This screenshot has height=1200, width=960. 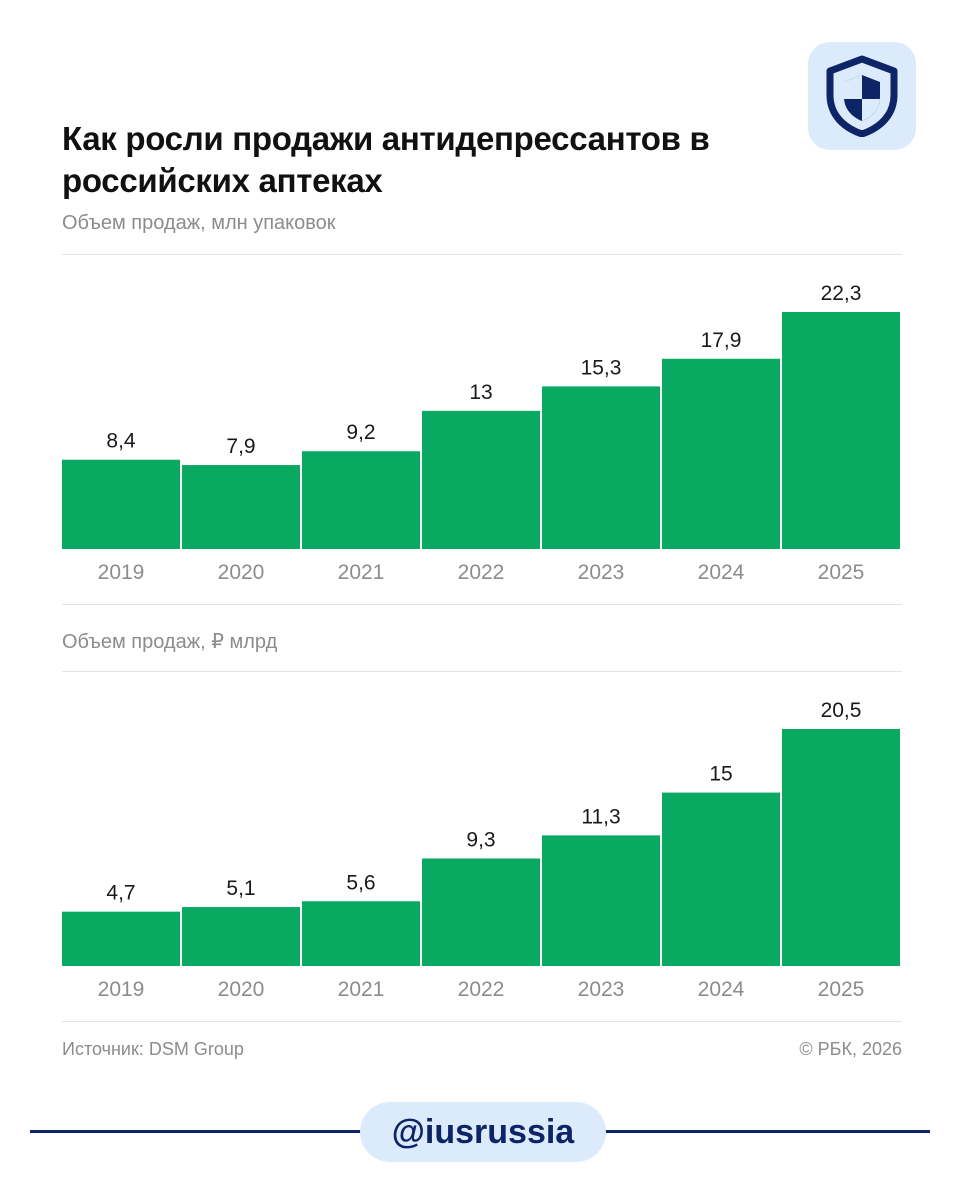 What do you see at coordinates (600, 816) in the screenshot?
I see `data-label: 11,3` at bounding box center [600, 816].